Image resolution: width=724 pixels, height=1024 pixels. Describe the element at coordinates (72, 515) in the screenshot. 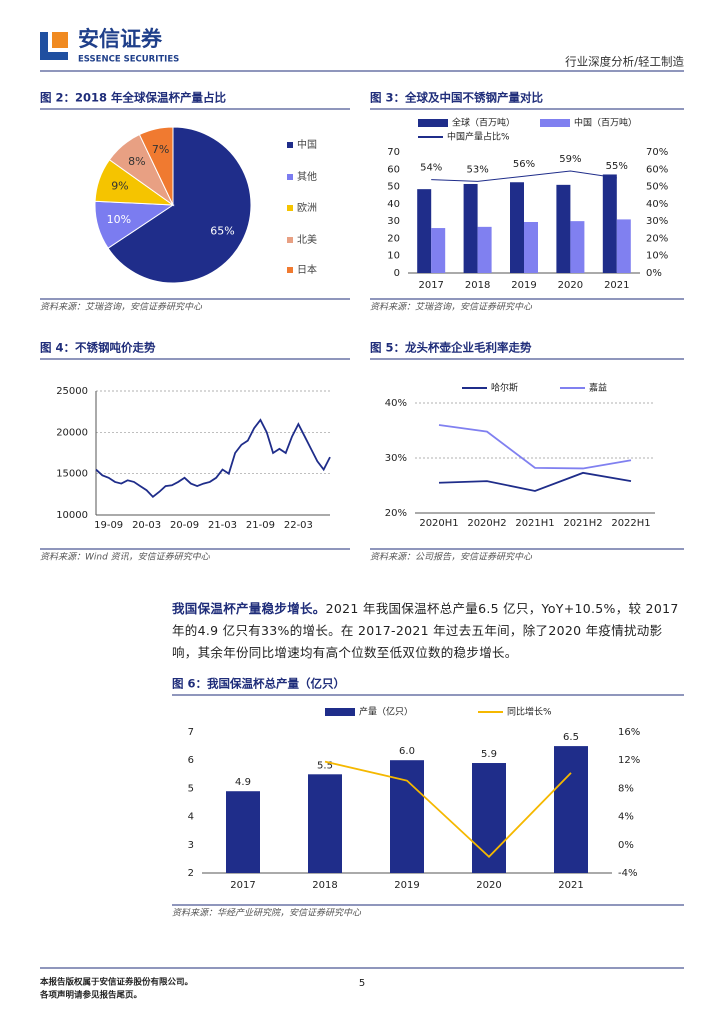

I see `y-tick-label: 10000` at that location.